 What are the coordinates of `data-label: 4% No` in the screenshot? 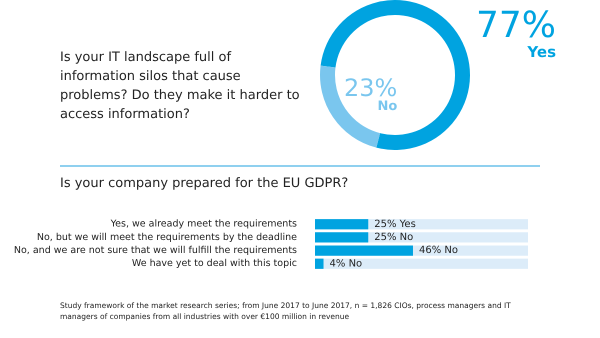 It's located at (346, 264).